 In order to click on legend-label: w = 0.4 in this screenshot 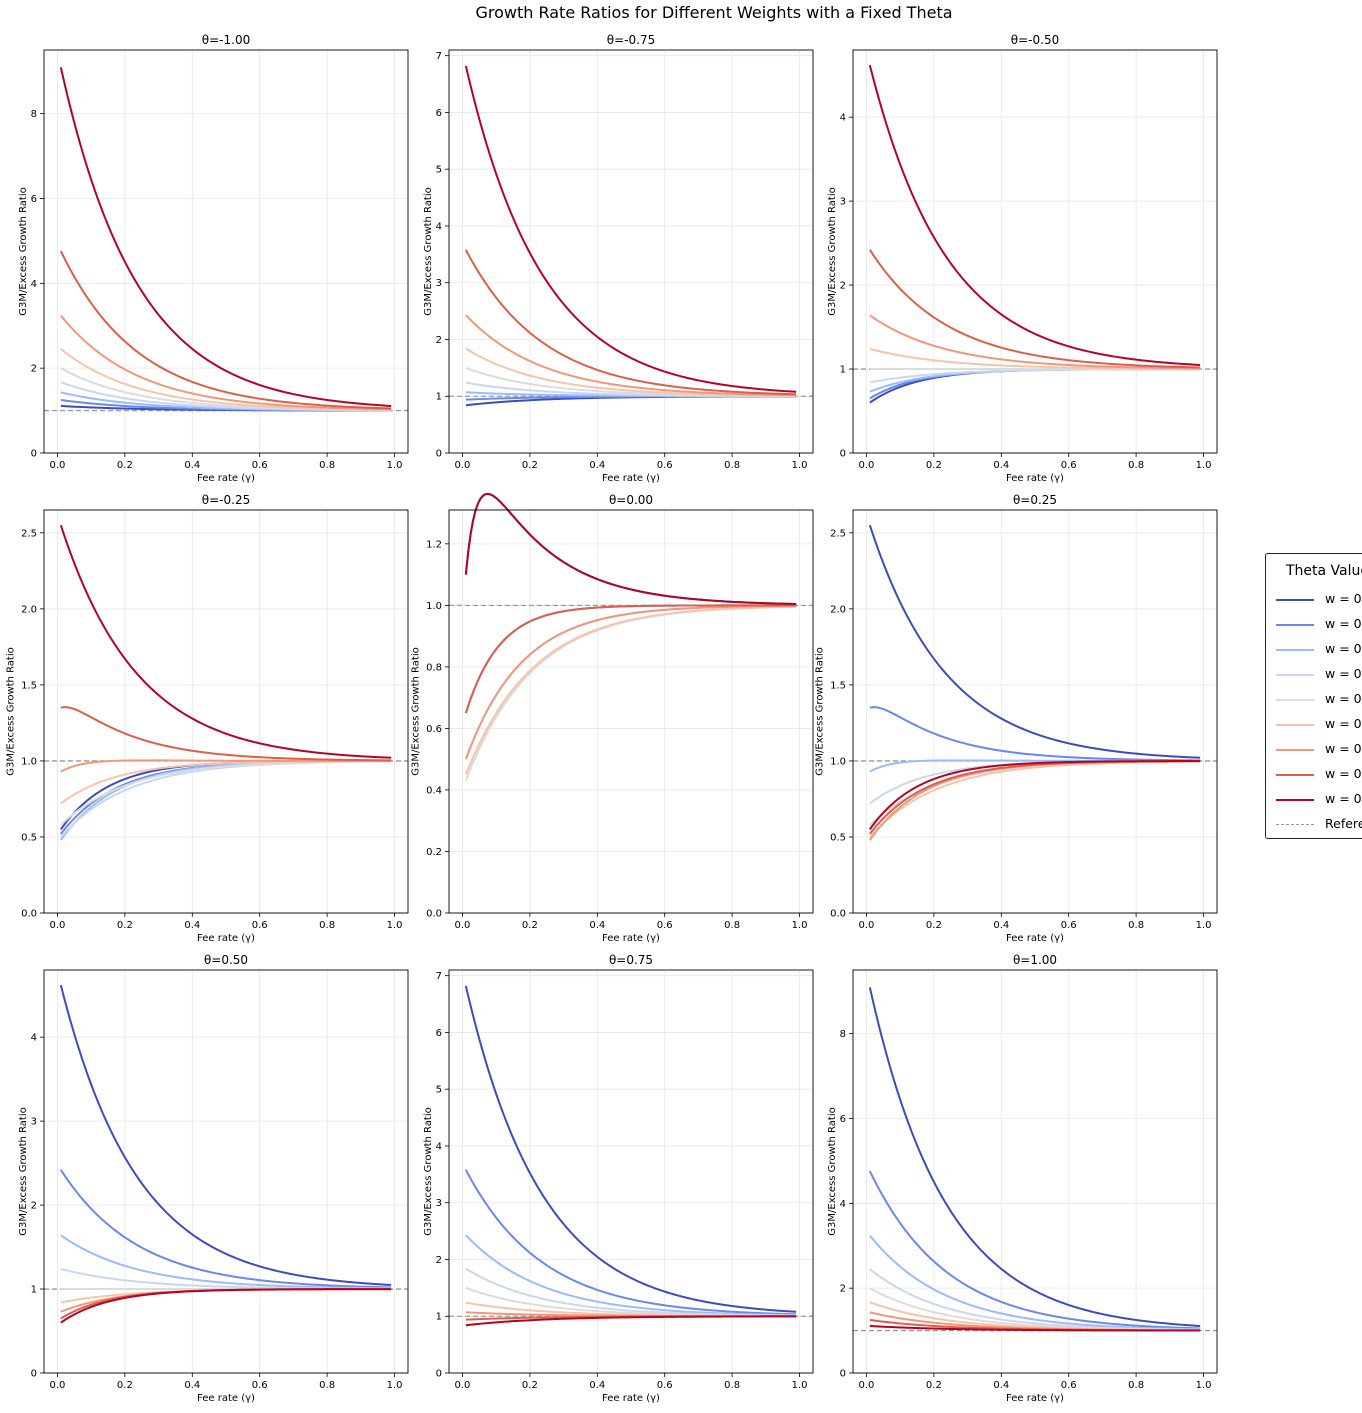, I will do `click(1343, 673)`.